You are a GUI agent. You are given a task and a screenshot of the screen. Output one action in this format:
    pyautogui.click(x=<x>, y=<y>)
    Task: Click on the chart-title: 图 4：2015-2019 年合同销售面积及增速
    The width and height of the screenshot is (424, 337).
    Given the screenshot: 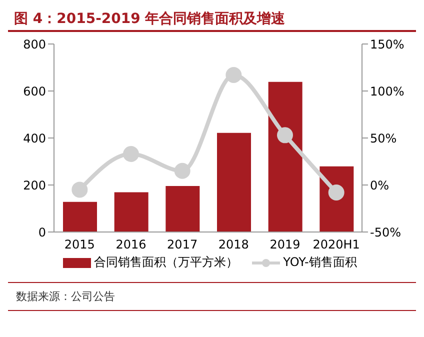 What is the action you would take?
    pyautogui.click(x=212, y=20)
    